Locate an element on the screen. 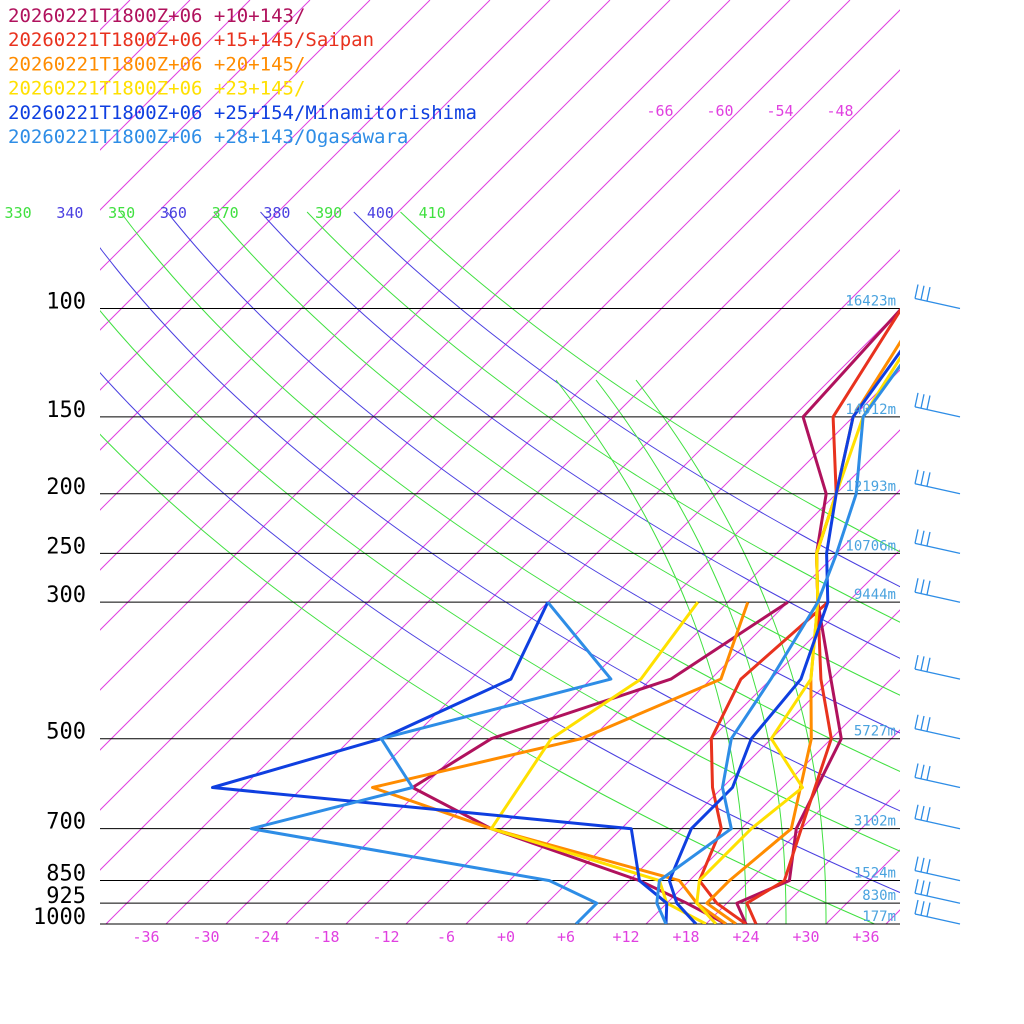  legend-entry: 20260221T1800Z+06 +15+145/Saipan is located at coordinates (191, 40).